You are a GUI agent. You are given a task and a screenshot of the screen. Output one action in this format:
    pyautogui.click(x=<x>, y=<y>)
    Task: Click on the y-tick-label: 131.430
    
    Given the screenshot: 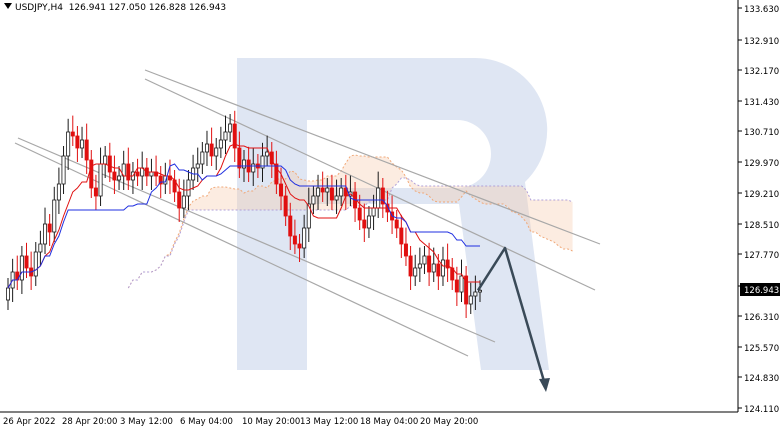 What is the action you would take?
    pyautogui.click(x=761, y=103)
    